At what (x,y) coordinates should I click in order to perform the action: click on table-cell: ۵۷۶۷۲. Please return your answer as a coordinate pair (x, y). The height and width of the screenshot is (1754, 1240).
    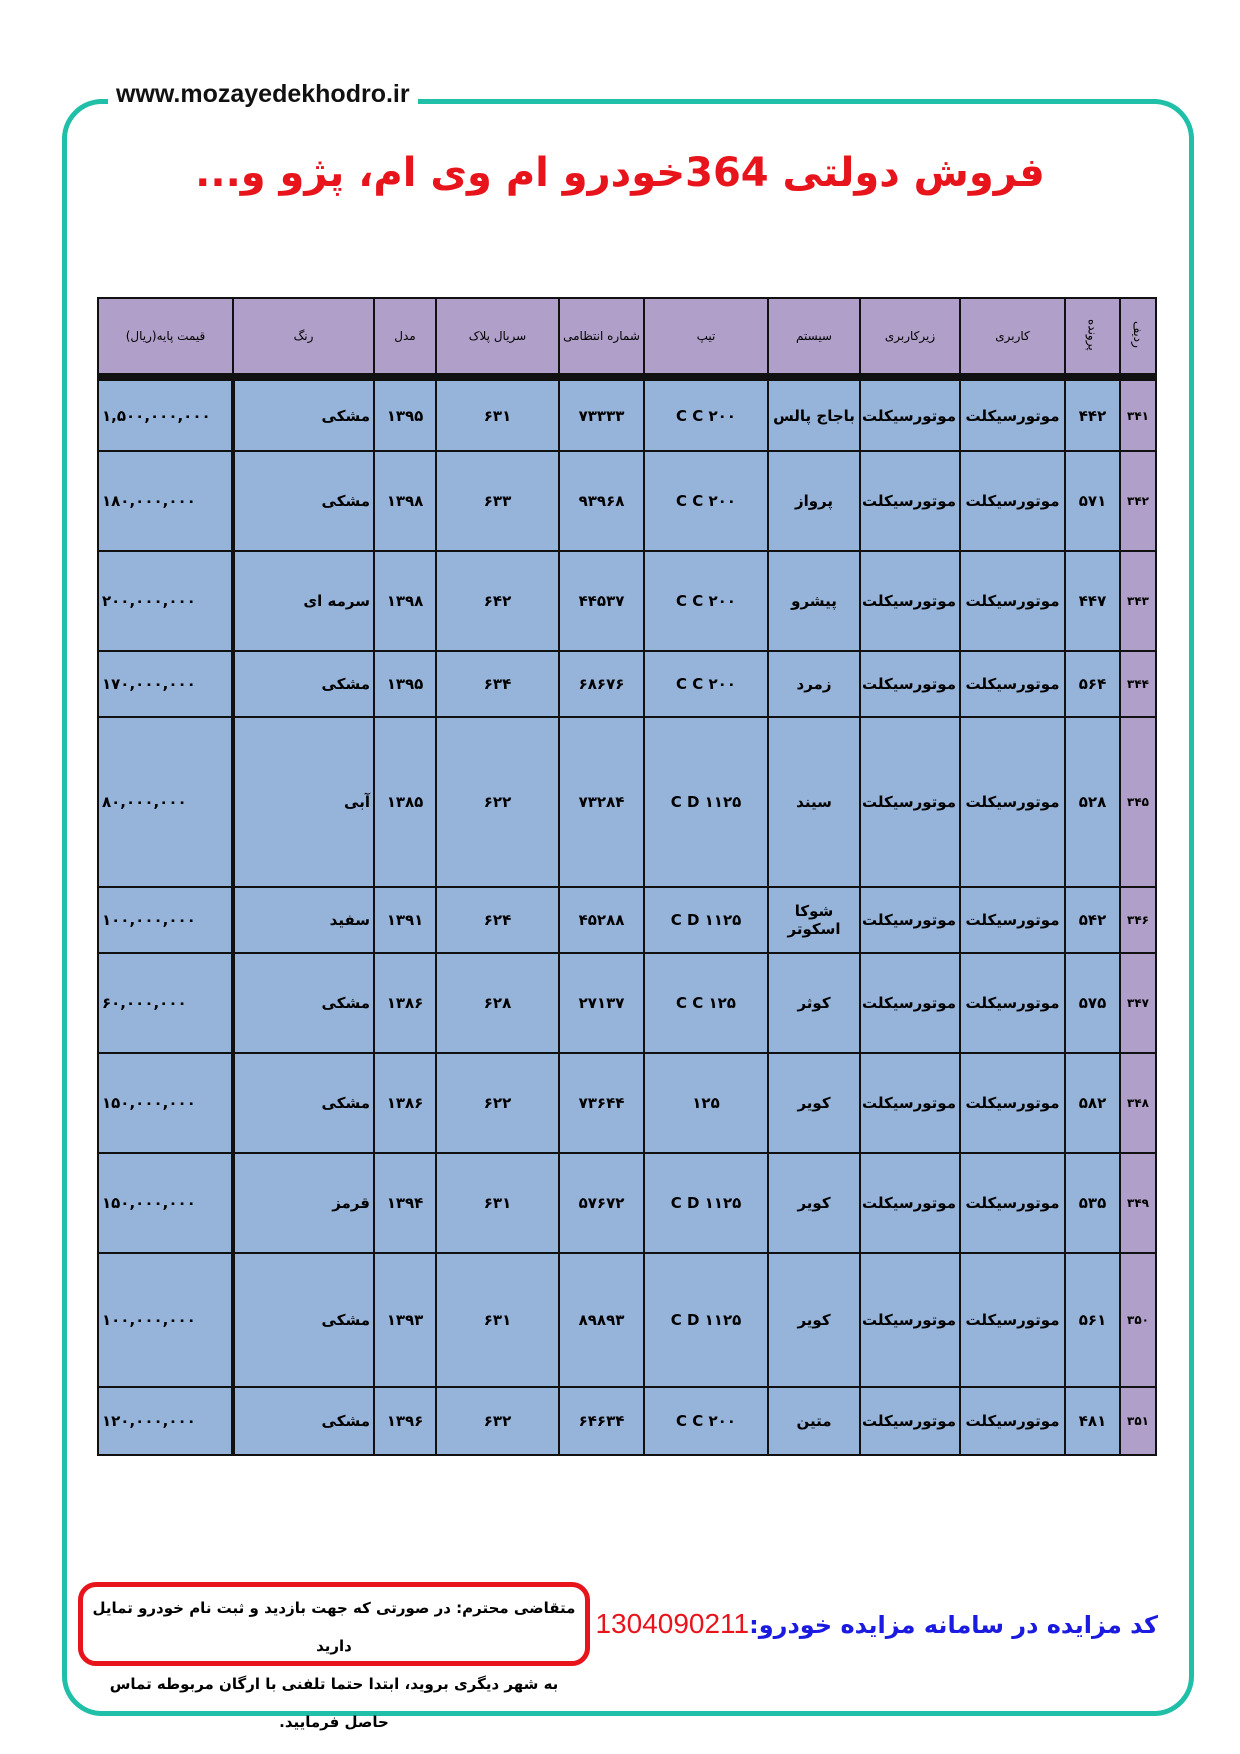
    Looking at the image, I should click on (601, 1203).